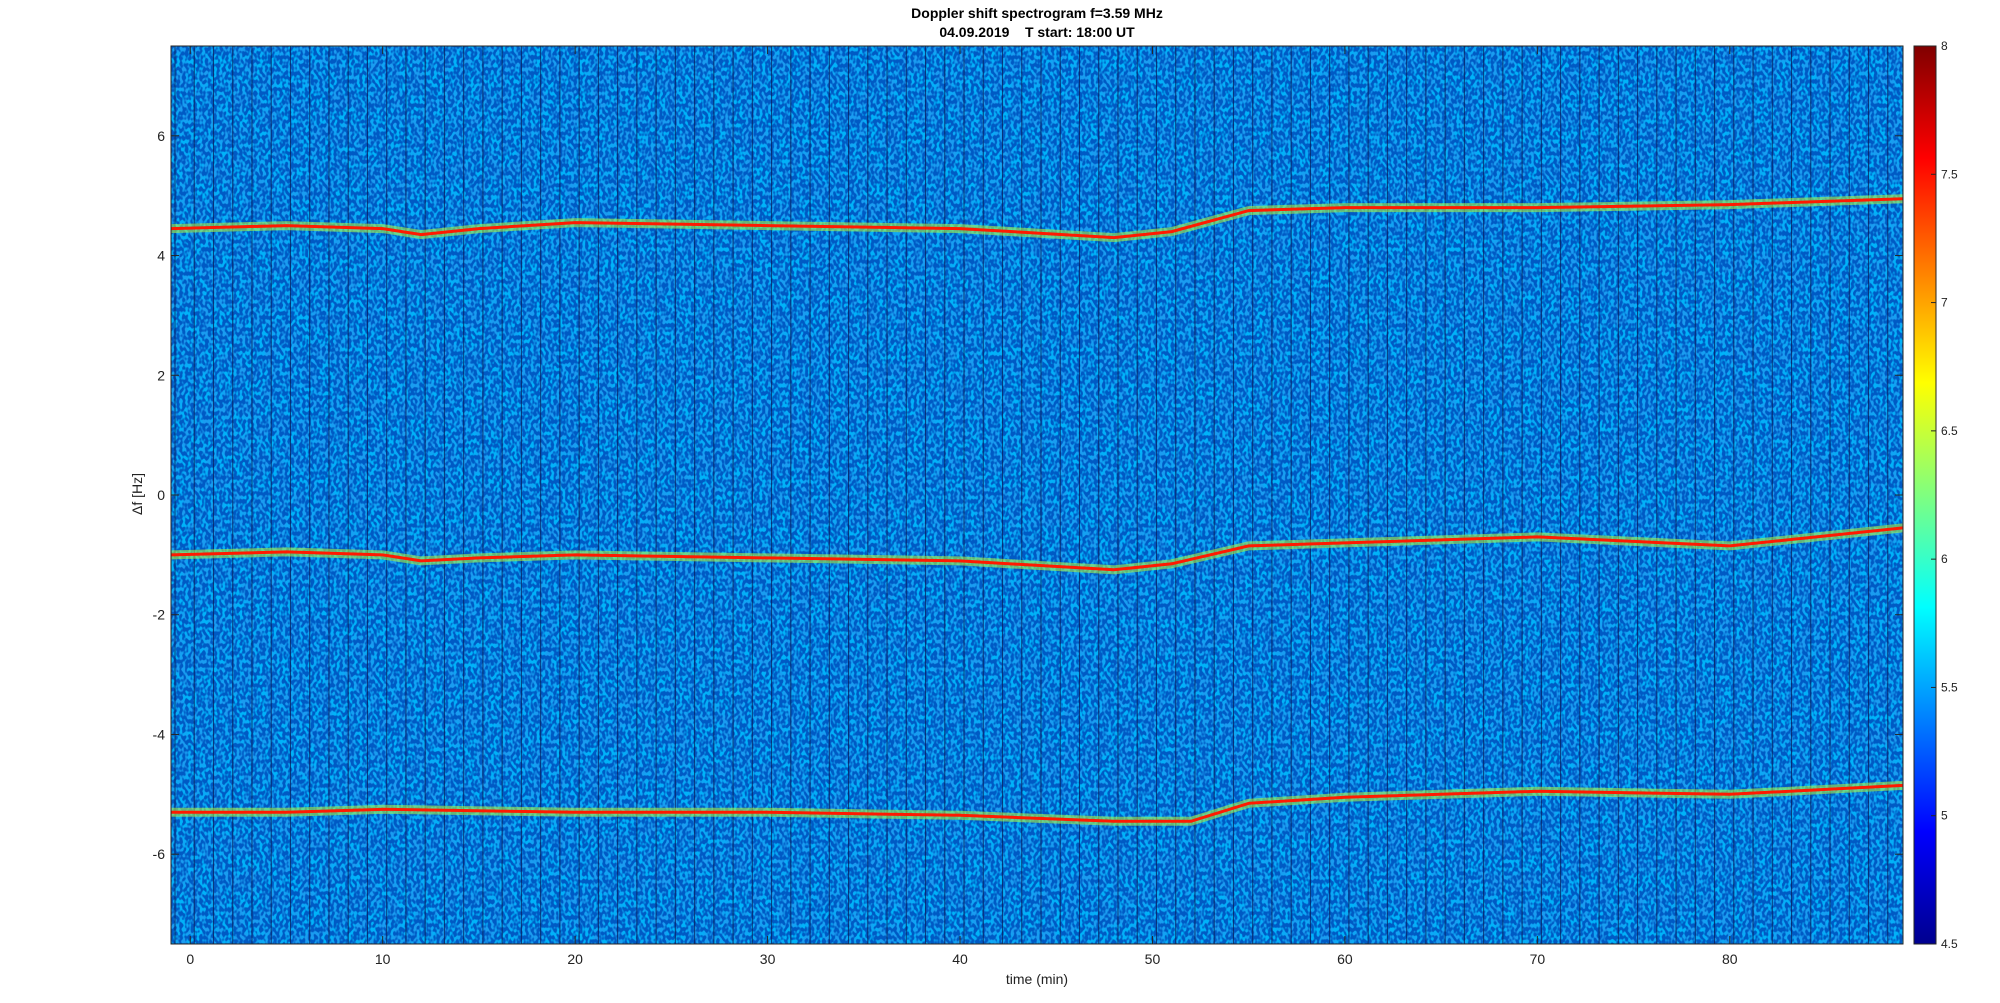  Describe the element at coordinates (159, 854) in the screenshot. I see `y-tick-label: -6` at that location.